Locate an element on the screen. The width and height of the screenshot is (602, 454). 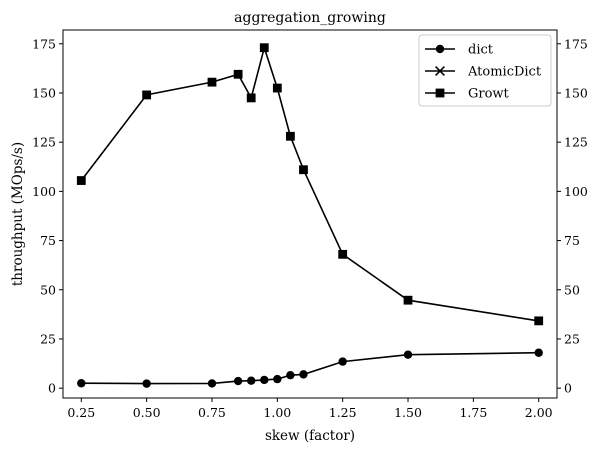
series-dict is located at coordinates (310, 368).